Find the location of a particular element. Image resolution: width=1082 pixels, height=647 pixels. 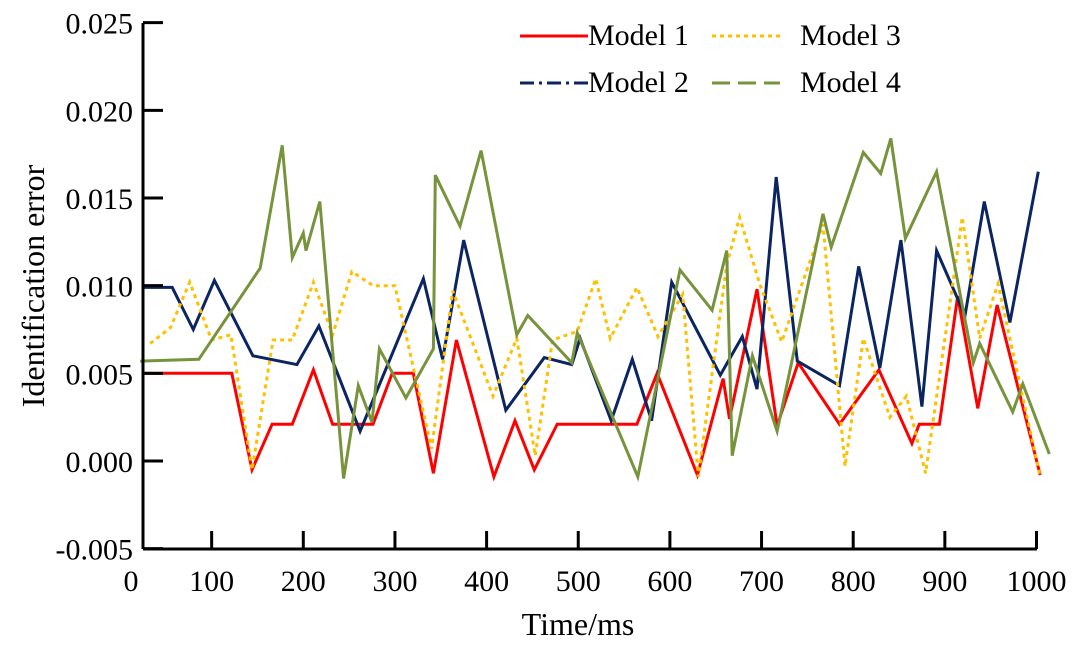

legend-label: Model 3 is located at coordinates (850, 35).